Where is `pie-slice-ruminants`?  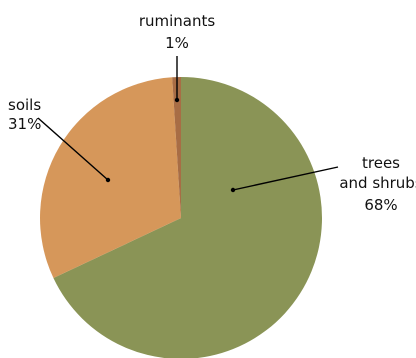 pie-slice-ruminants is located at coordinates (176, 147).